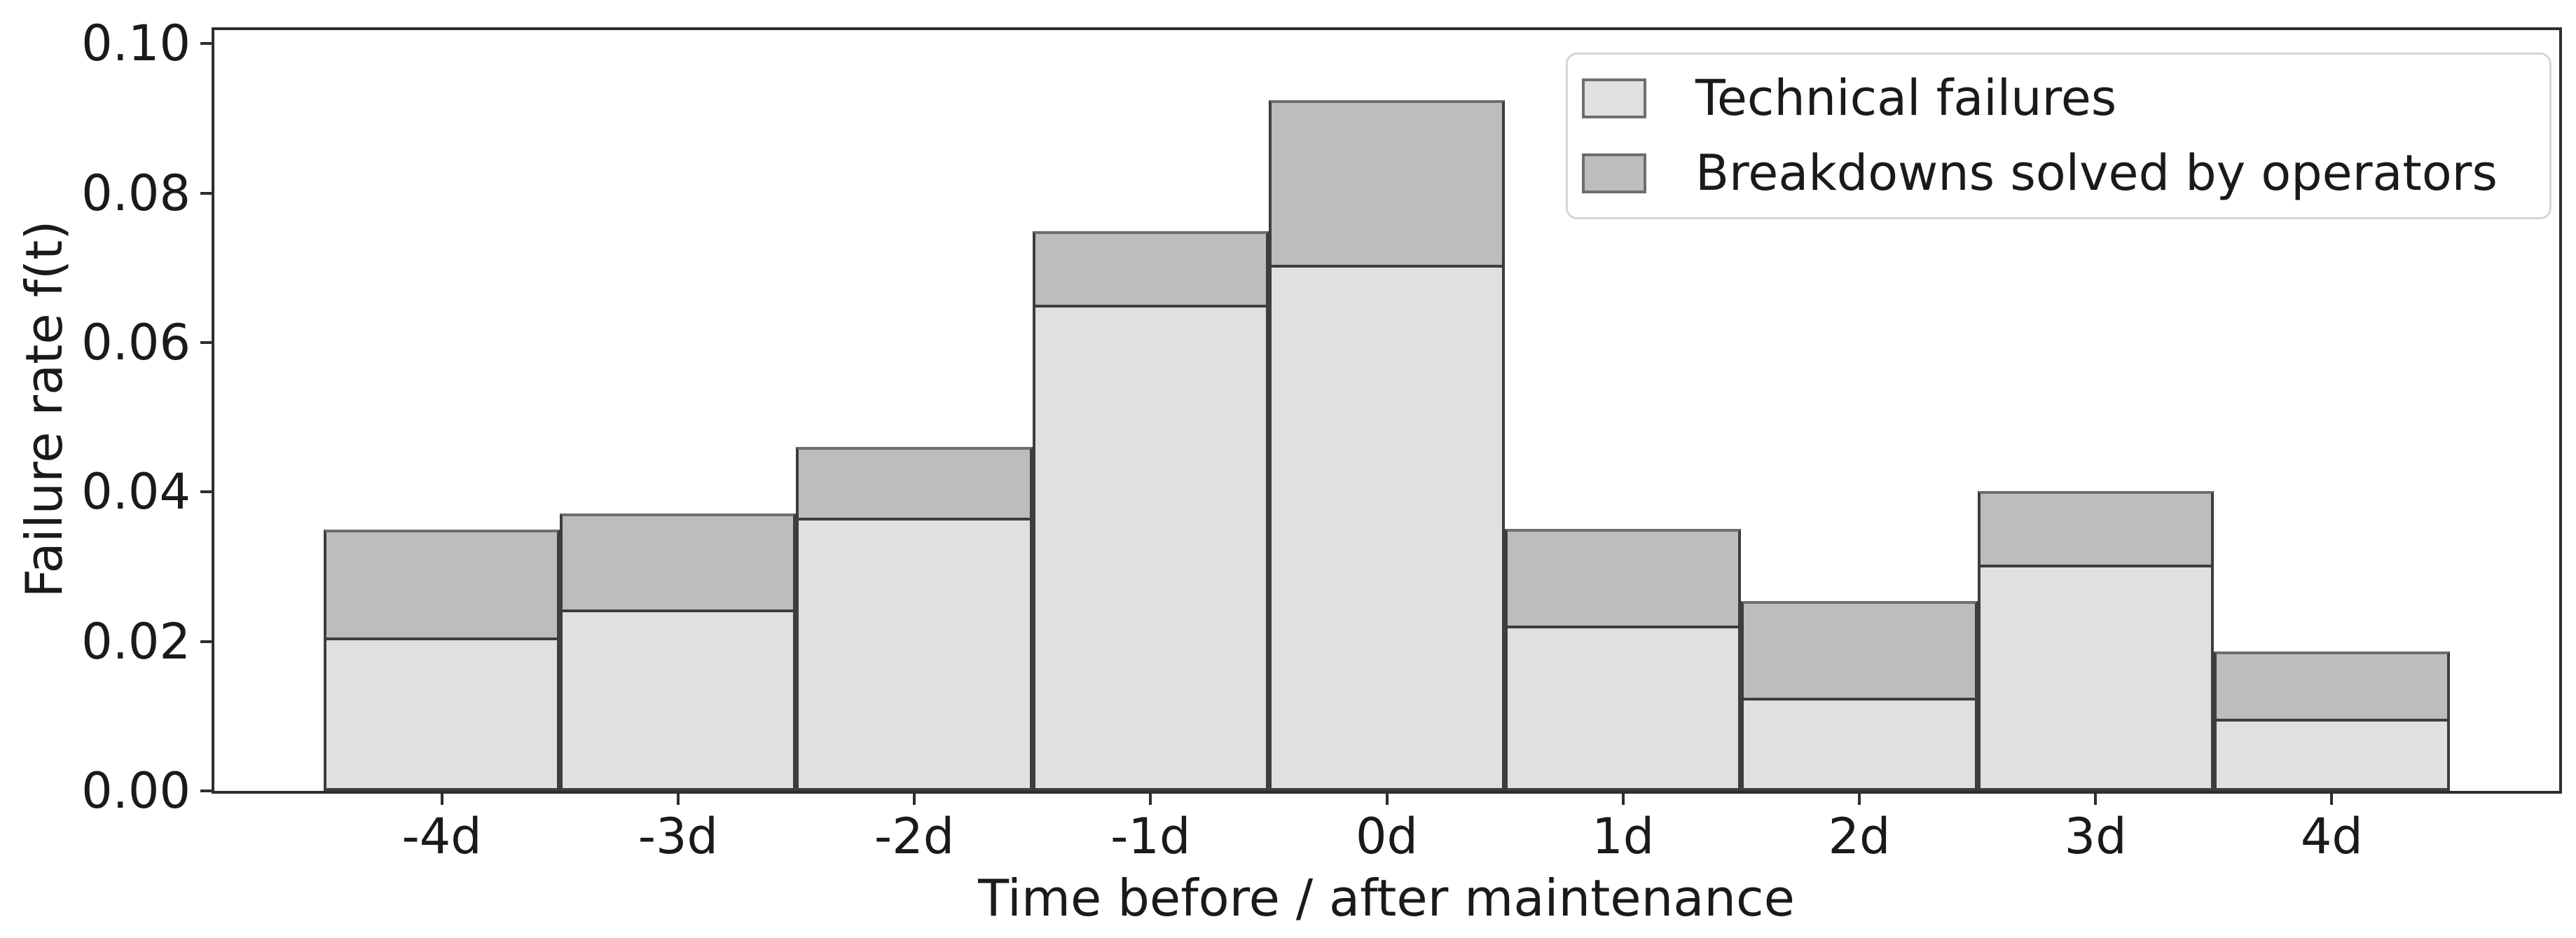 Image resolution: width=2576 pixels, height=938 pixels. What do you see at coordinates (1387, 527) in the screenshot?
I see `bar-segment-technical-0d` at bounding box center [1387, 527].